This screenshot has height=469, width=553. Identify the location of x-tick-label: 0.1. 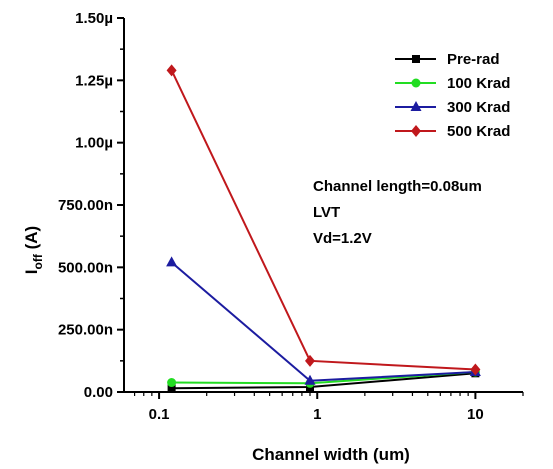
(159, 414).